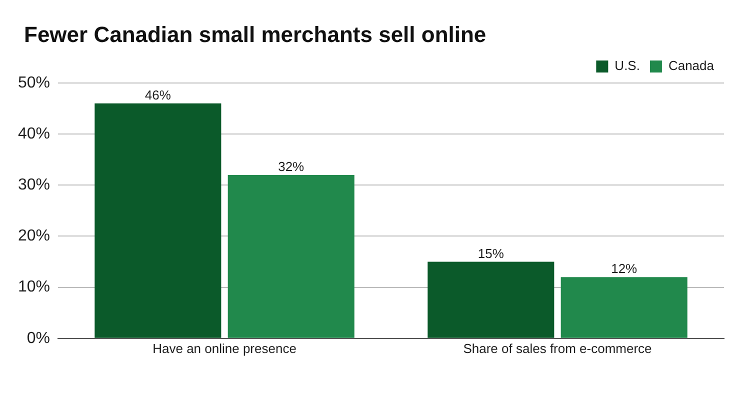 The height and width of the screenshot is (416, 740). What do you see at coordinates (557, 348) in the screenshot?
I see `x-tick-label: Share of sales from e-commerce` at bounding box center [557, 348].